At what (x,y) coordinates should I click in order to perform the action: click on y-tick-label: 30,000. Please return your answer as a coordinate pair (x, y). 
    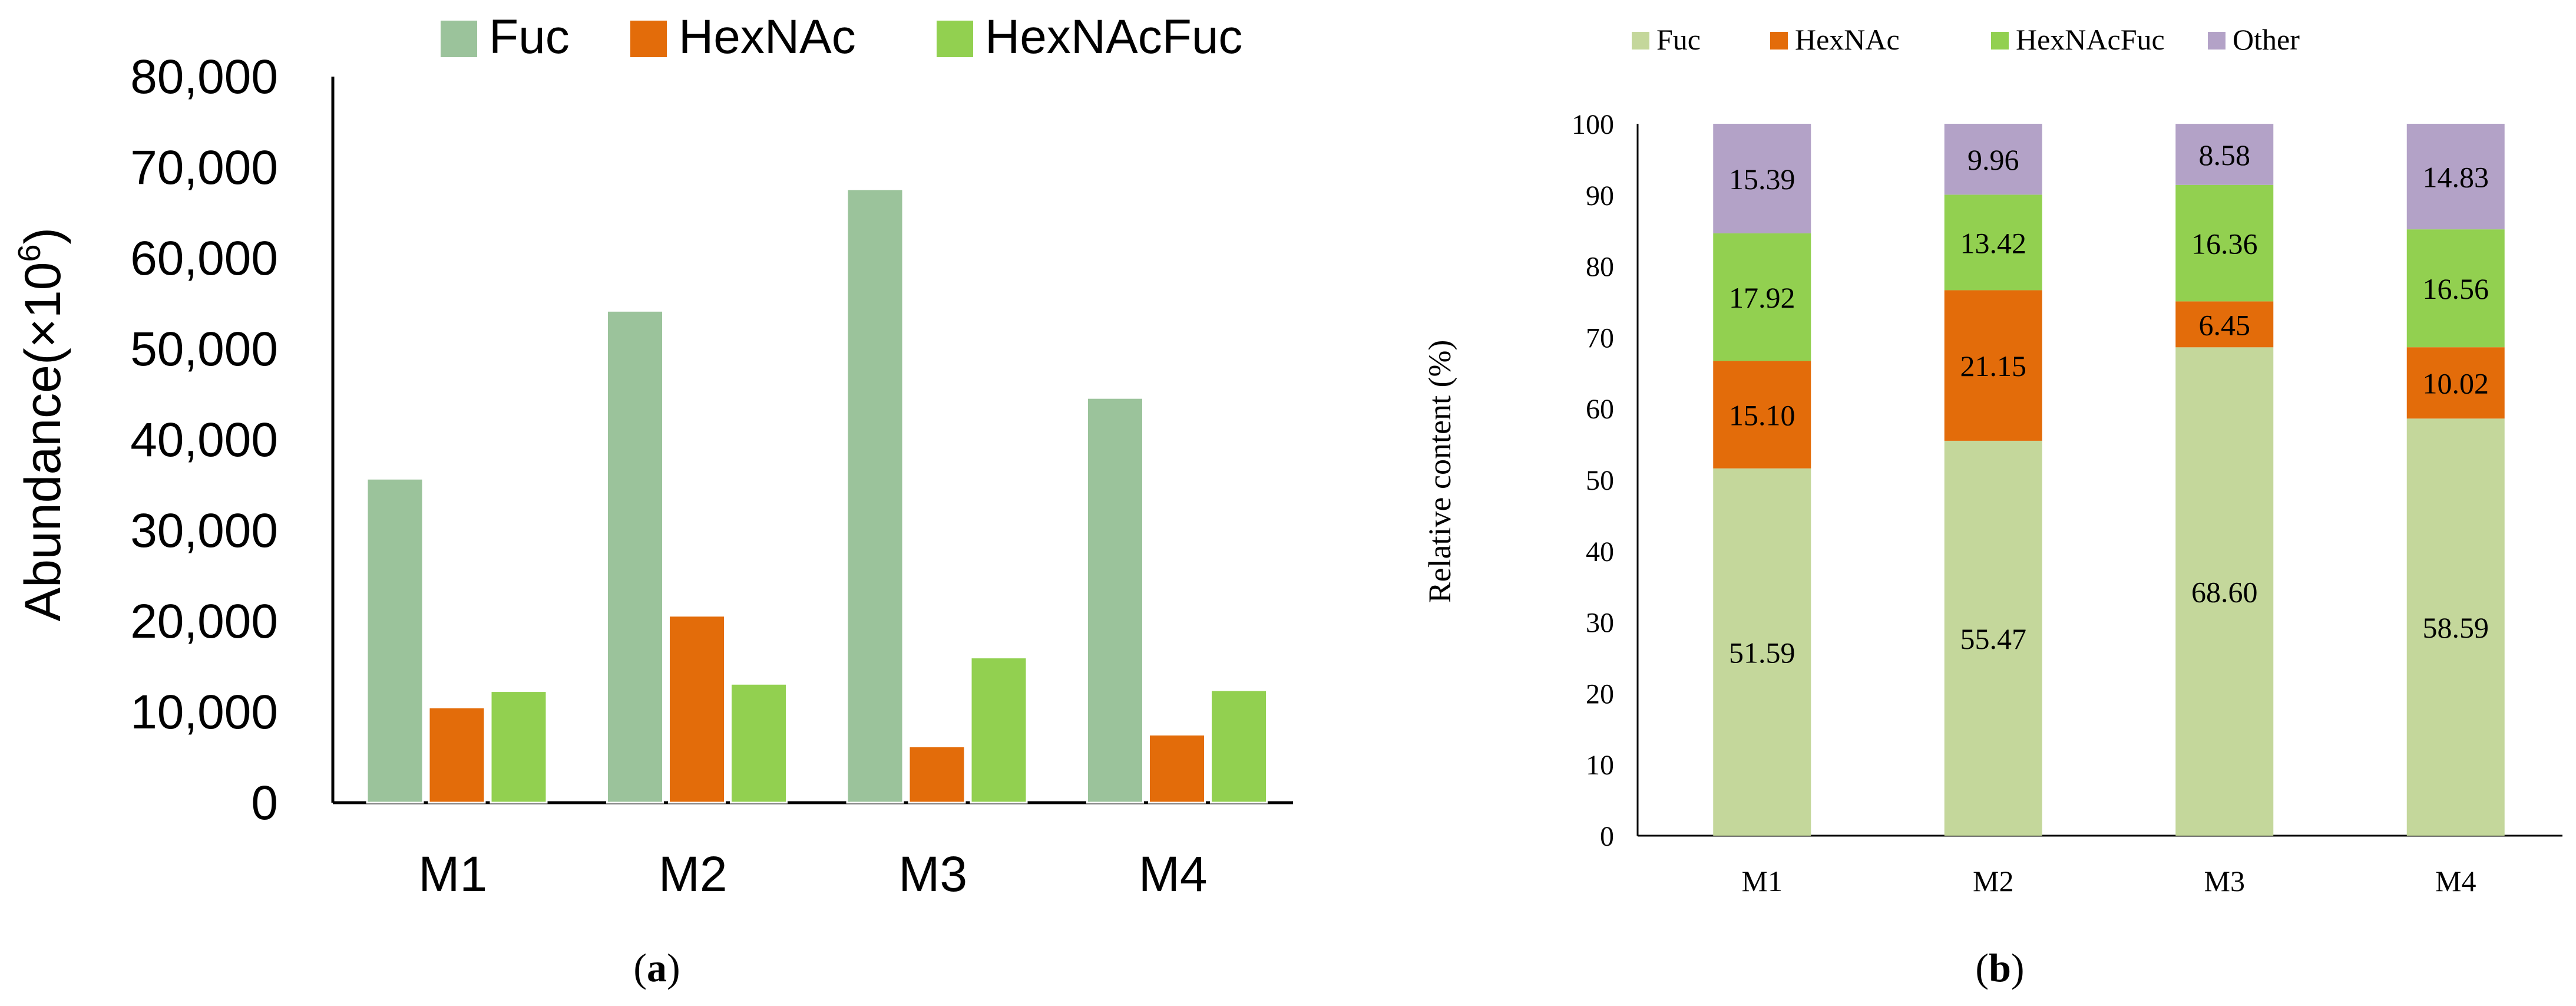
    Looking at the image, I should click on (204, 531).